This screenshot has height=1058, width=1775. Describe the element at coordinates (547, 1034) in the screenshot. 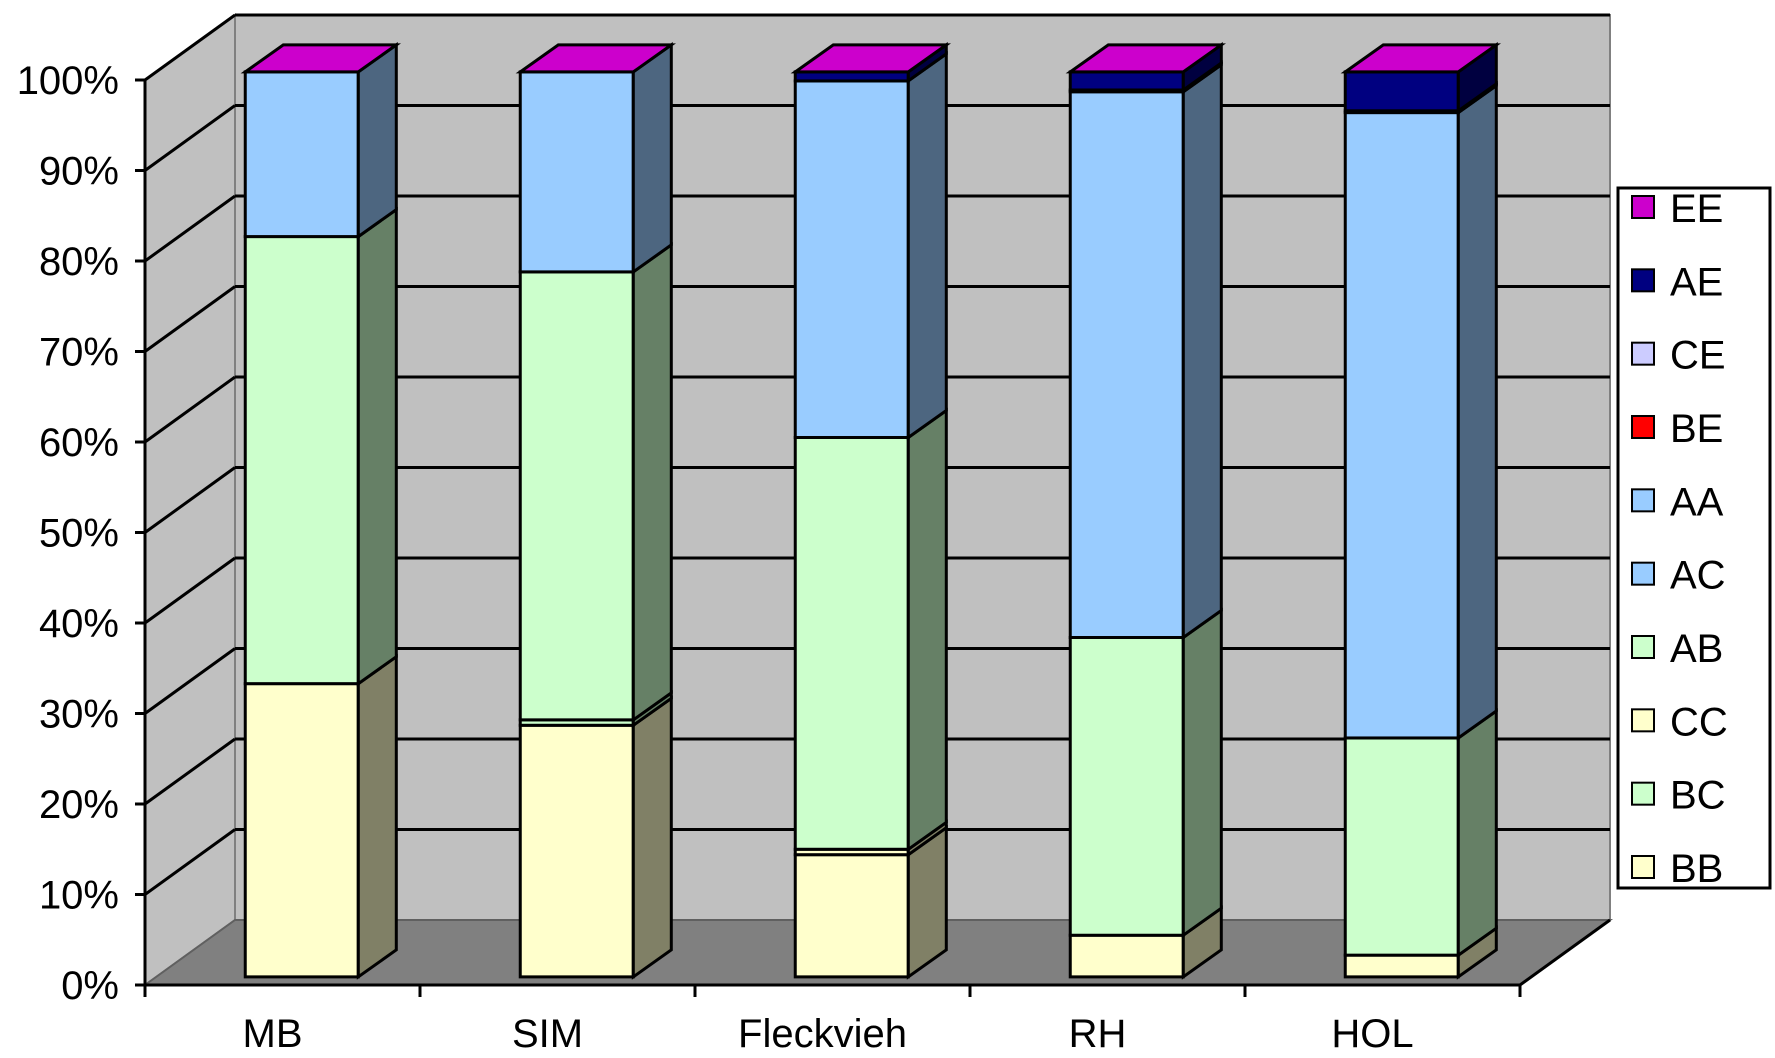

I see `x-tick-label: SIM` at that location.